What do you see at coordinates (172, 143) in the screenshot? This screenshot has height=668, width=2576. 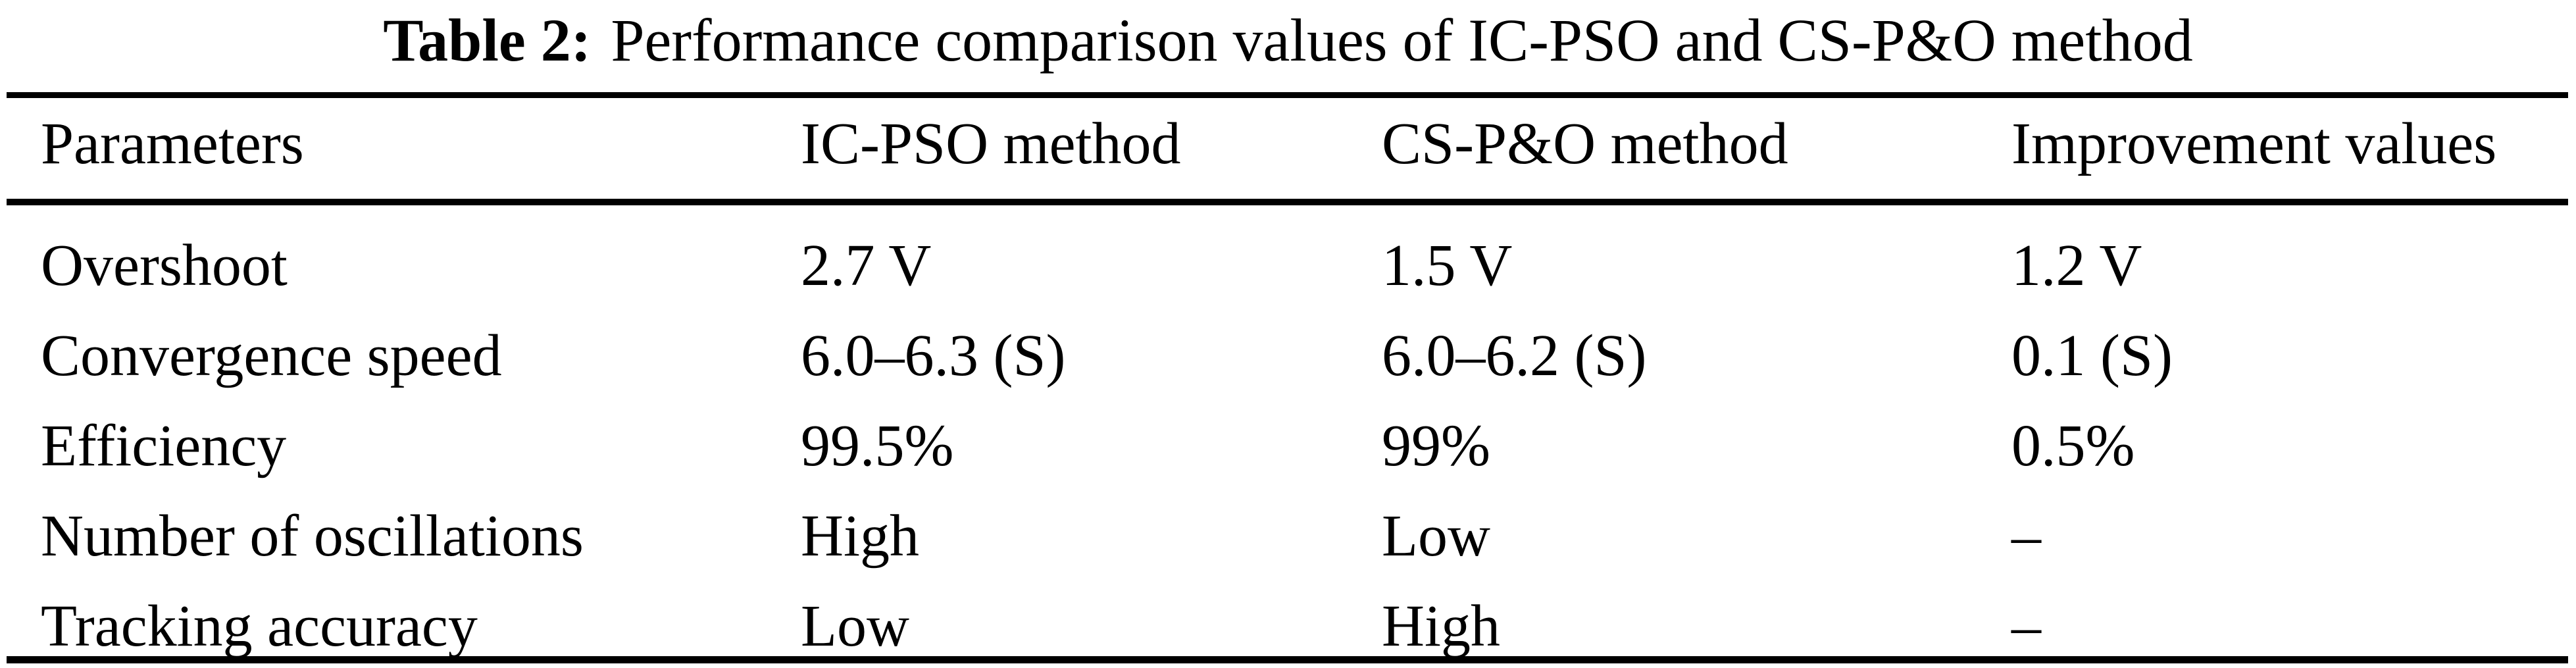 I see `col-header-parameters: Parameters` at bounding box center [172, 143].